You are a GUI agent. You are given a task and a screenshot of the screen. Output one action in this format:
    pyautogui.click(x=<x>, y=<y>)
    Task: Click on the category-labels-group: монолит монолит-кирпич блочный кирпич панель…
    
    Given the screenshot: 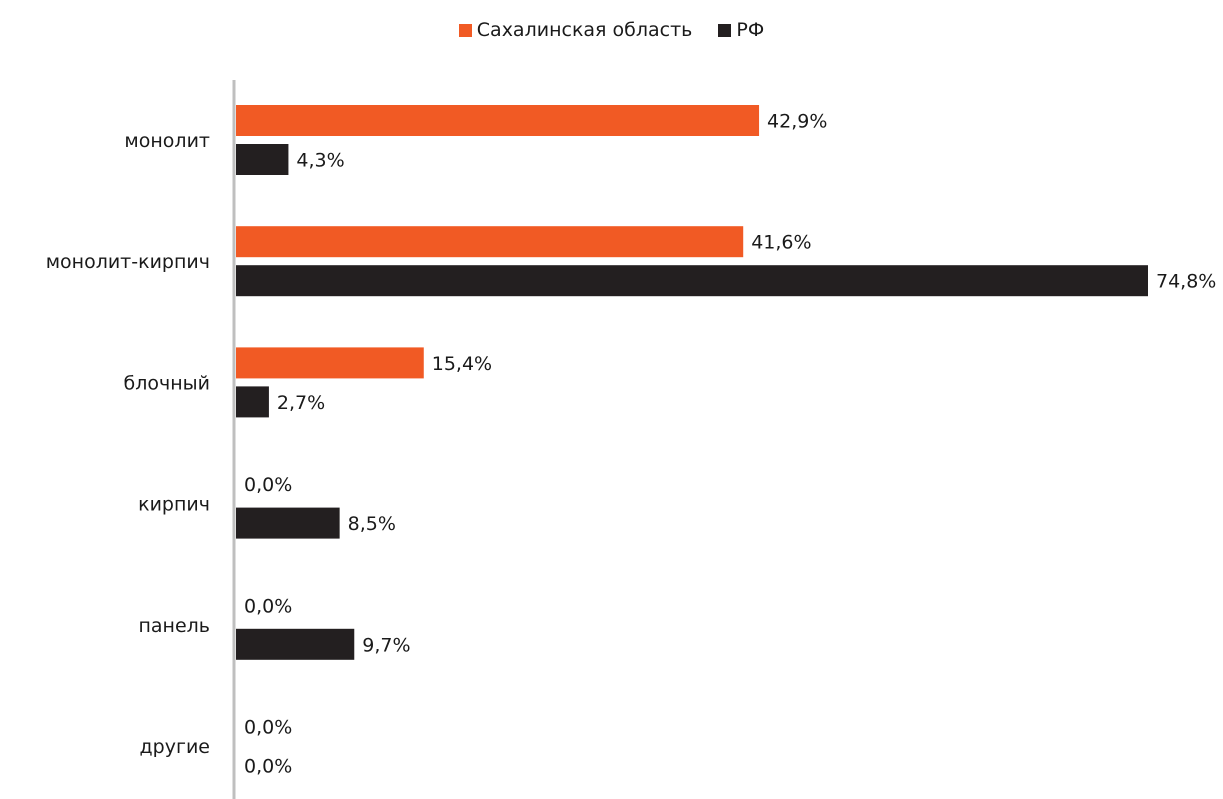 What is the action you would take?
    pyautogui.click(x=128, y=444)
    